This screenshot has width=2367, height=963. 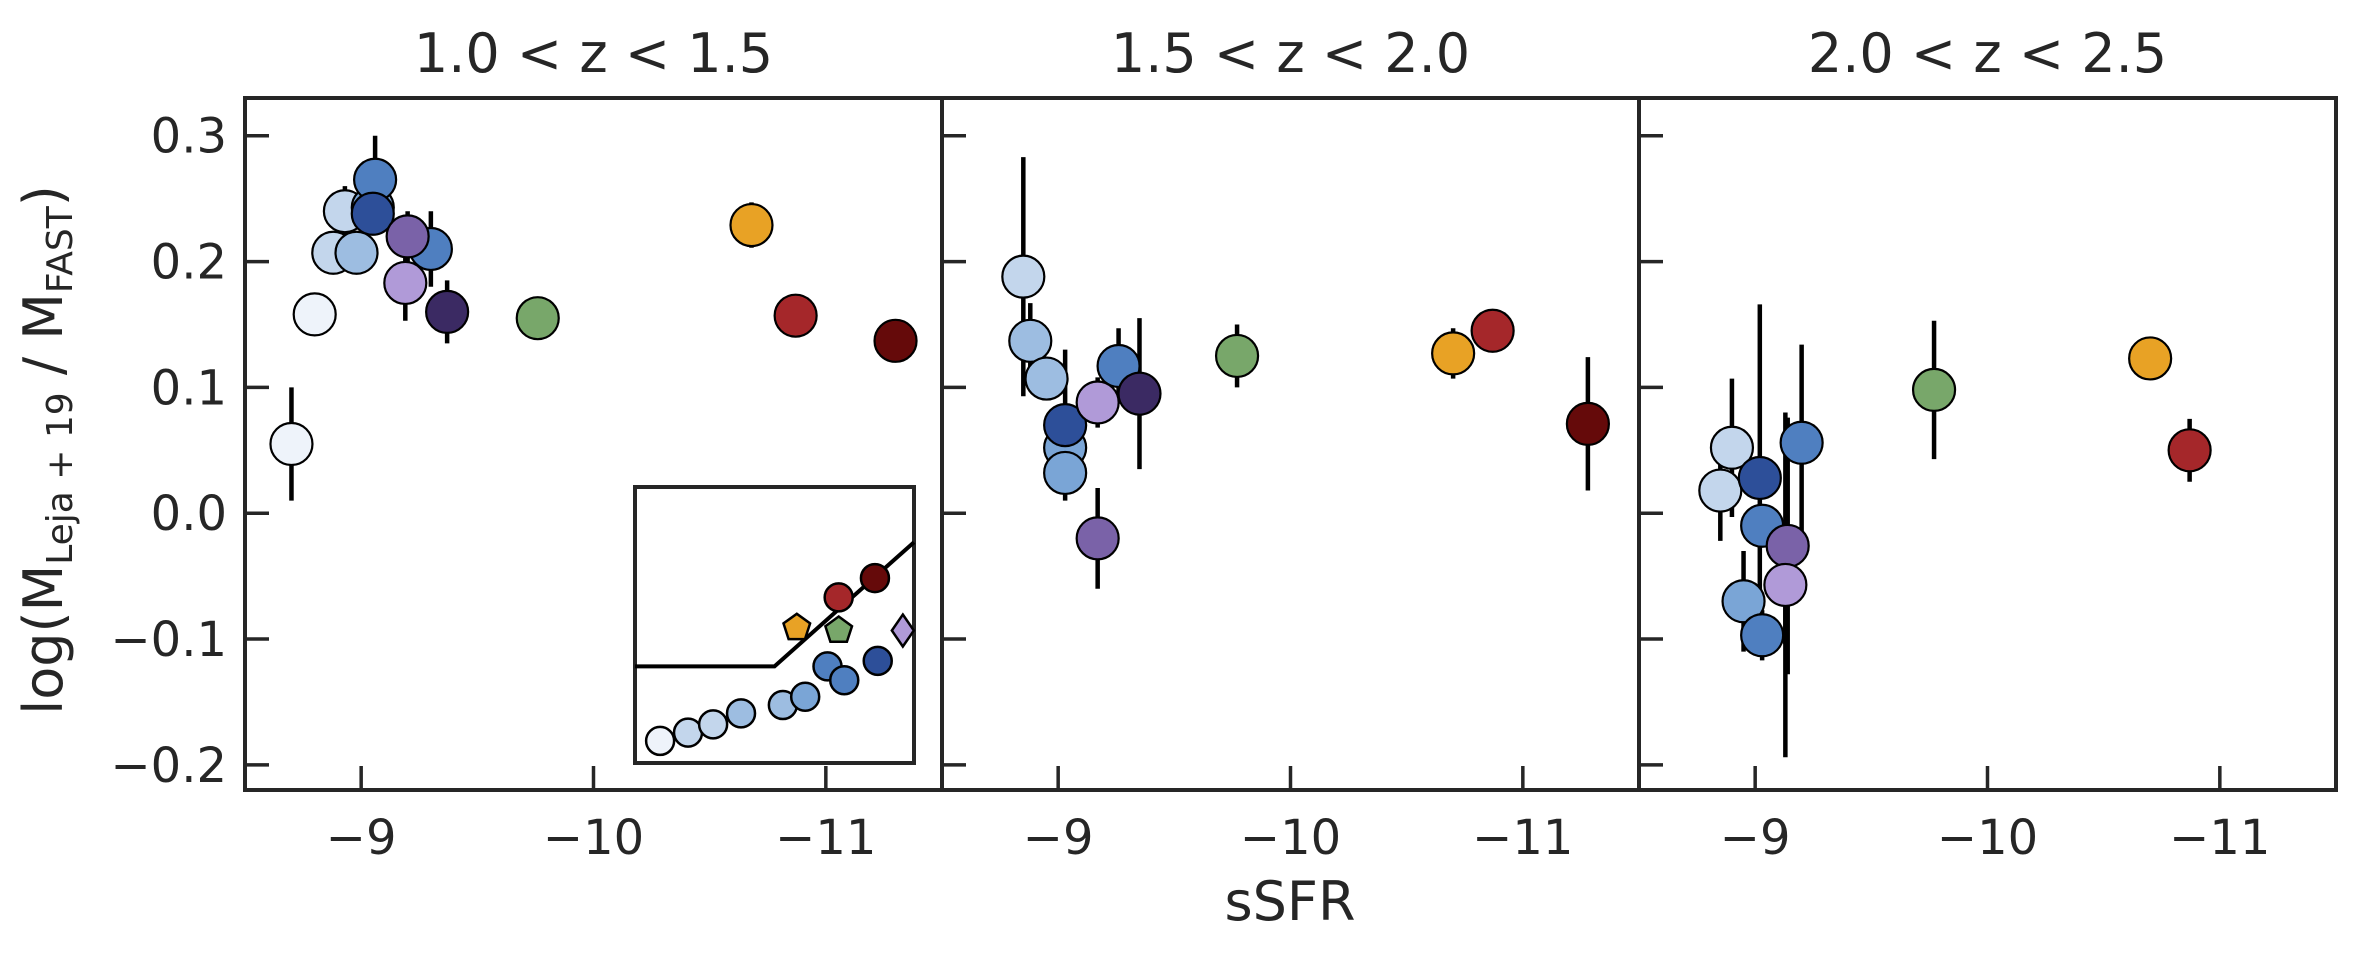 I want to click on y-axis-label-sub2: FAST, so click(x=60, y=249).